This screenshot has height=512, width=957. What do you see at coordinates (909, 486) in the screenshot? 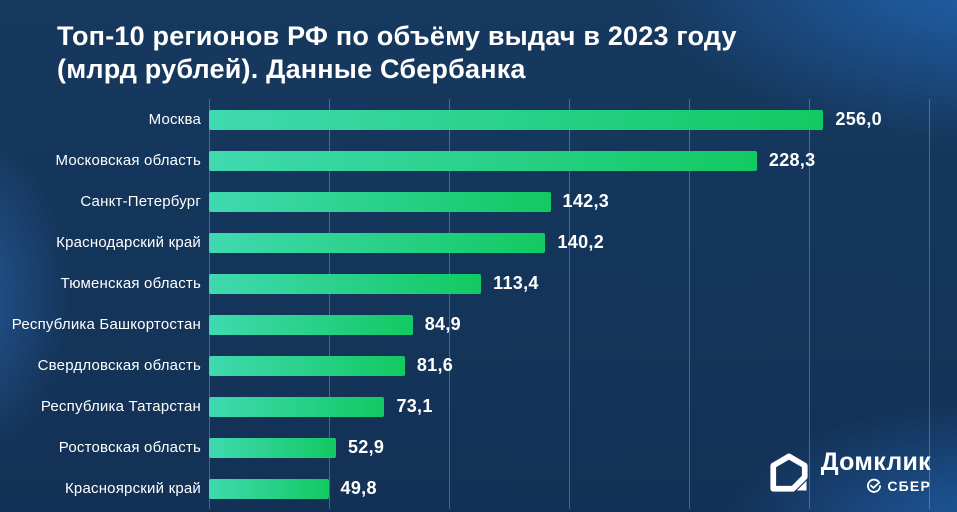
I see `bank-name: СБЕР` at bounding box center [909, 486].